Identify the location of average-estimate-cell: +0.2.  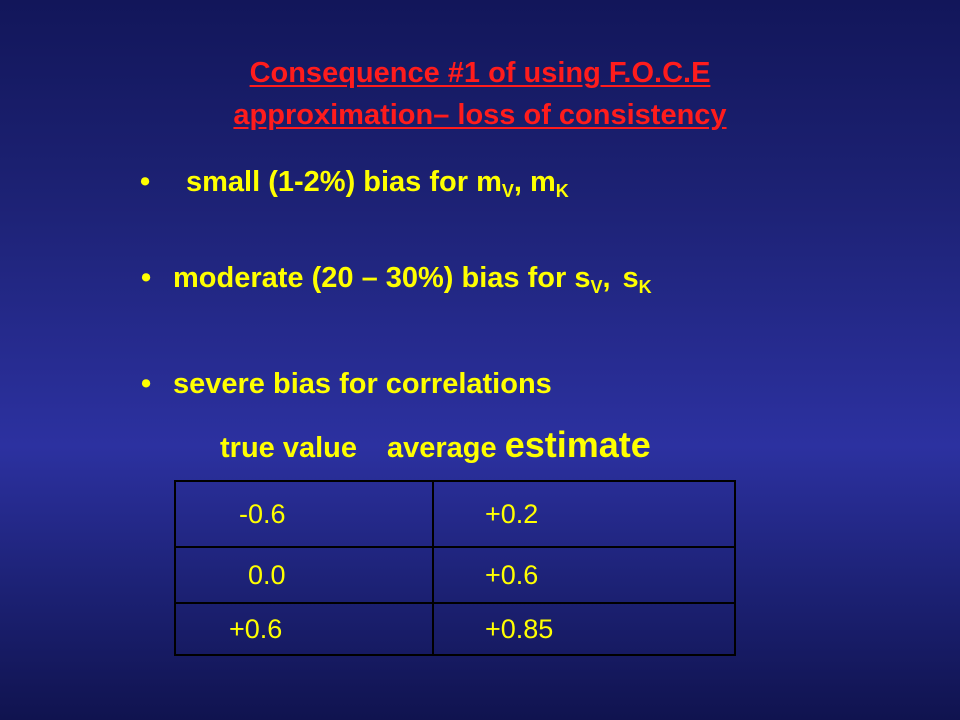
(584, 514).